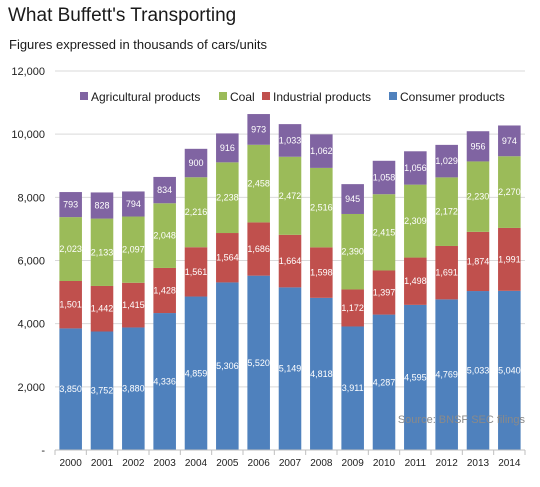  What do you see at coordinates (509, 463) in the screenshot?
I see `x-tick-label: 2014` at bounding box center [509, 463].